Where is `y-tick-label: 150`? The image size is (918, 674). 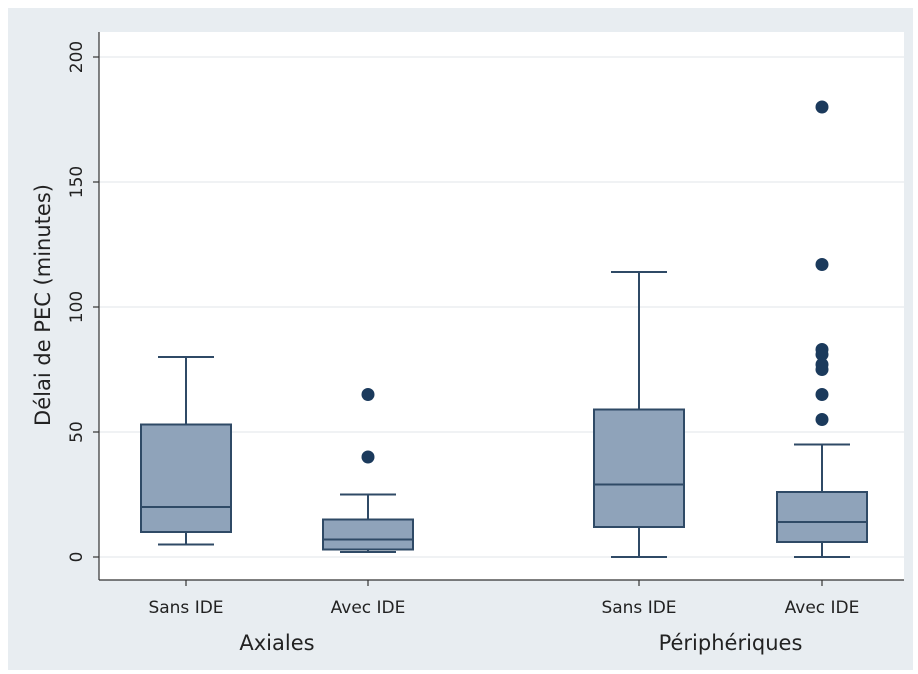
y-tick-label: 150 is located at coordinates (77, 182).